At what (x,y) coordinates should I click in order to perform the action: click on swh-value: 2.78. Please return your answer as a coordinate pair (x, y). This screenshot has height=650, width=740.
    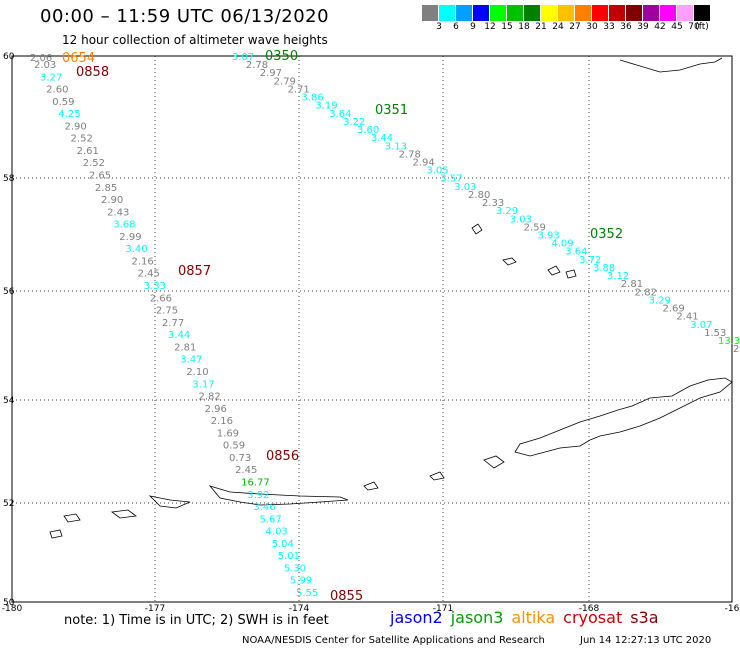
    Looking at the image, I should click on (257, 65).